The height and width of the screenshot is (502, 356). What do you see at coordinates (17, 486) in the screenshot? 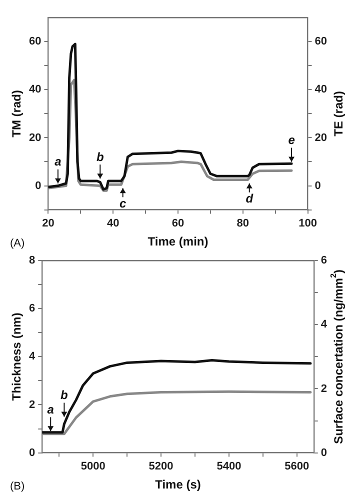
I see `text: (B)` at bounding box center [17, 486].